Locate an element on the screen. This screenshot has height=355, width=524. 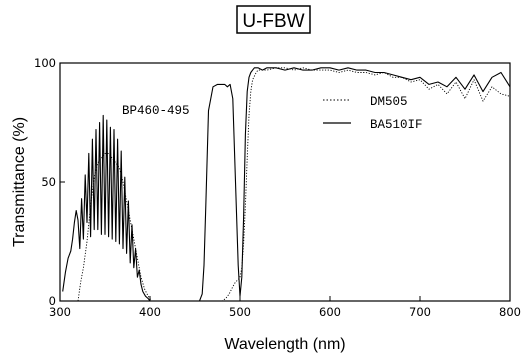
x-tick-label: 700 is located at coordinates (420, 312).